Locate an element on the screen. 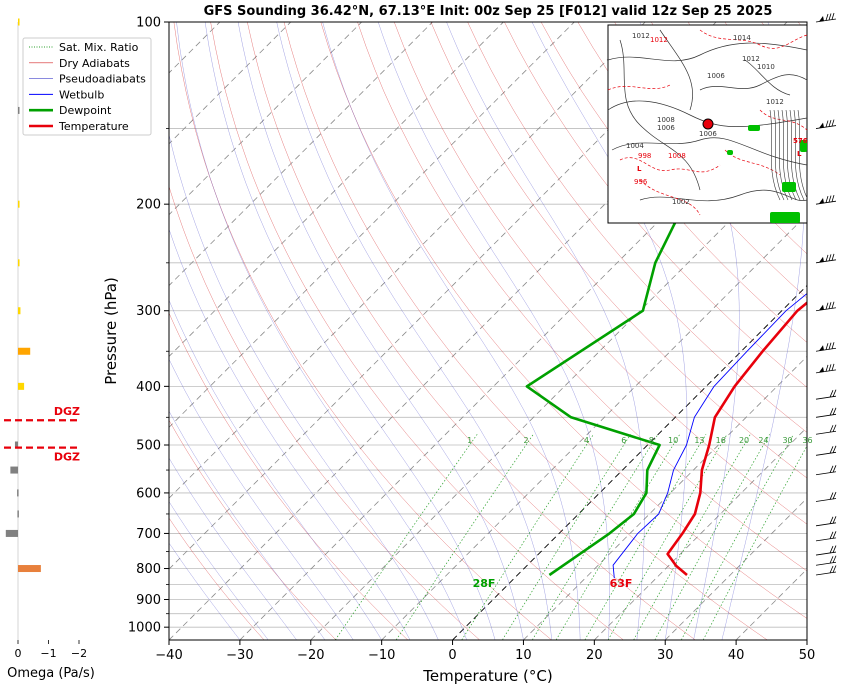 The height and width of the screenshot is (688, 846). mixing-ratio-label: 36 is located at coordinates (807, 440).